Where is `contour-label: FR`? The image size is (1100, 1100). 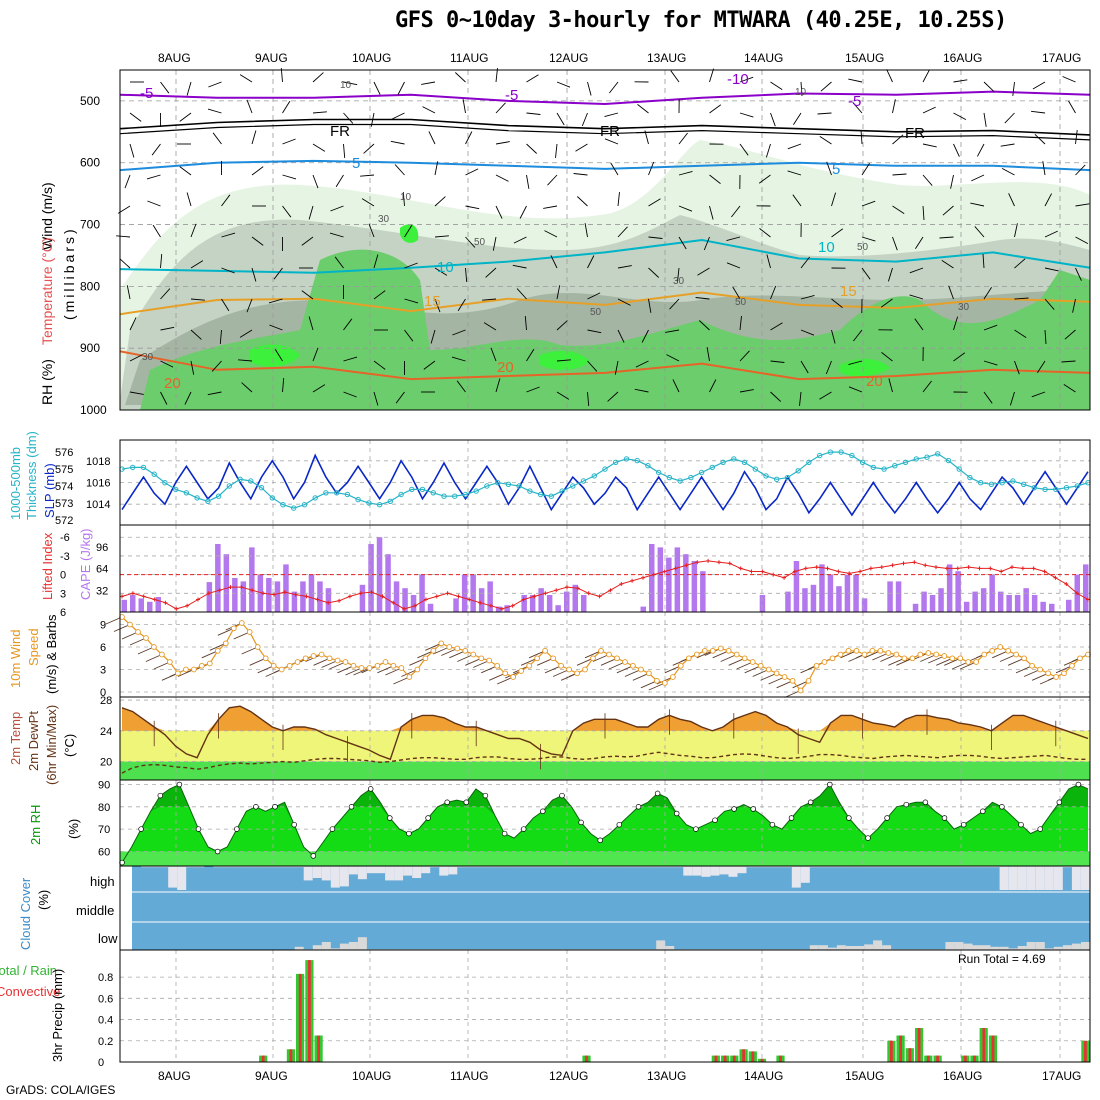
contour-label: FR is located at coordinates (610, 131).